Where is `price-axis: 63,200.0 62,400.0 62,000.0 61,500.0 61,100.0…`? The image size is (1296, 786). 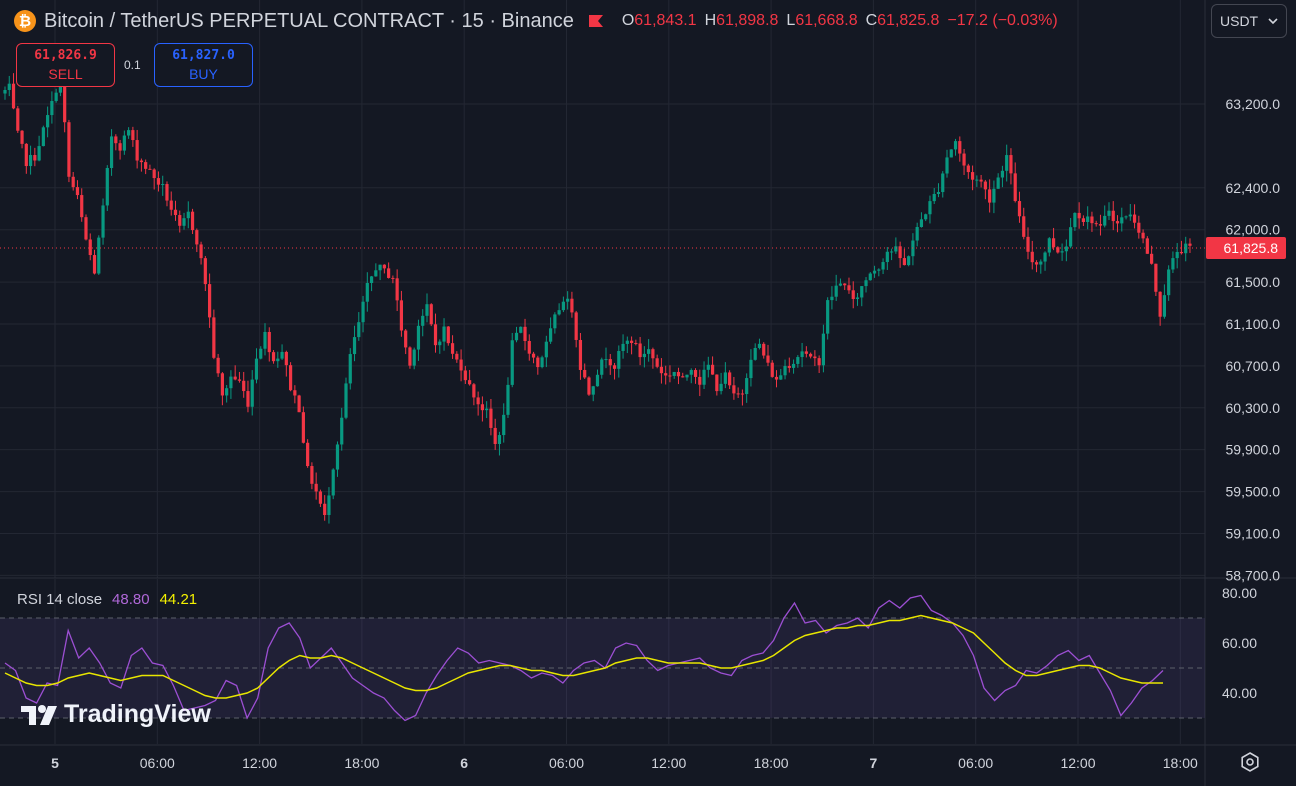
price-axis: 63,200.0 62,400.0 62,000.0 61,500.0 61,100.0… is located at coordinates (1246, 339).